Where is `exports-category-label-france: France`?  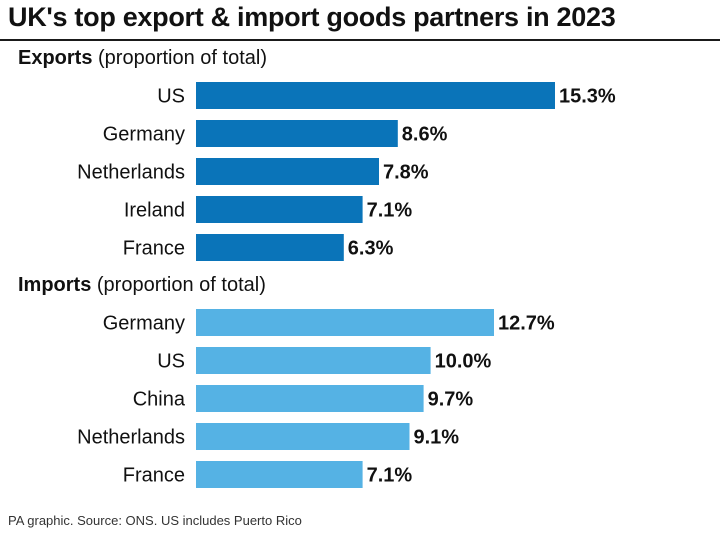 exports-category-label-france: France is located at coordinates (154, 249).